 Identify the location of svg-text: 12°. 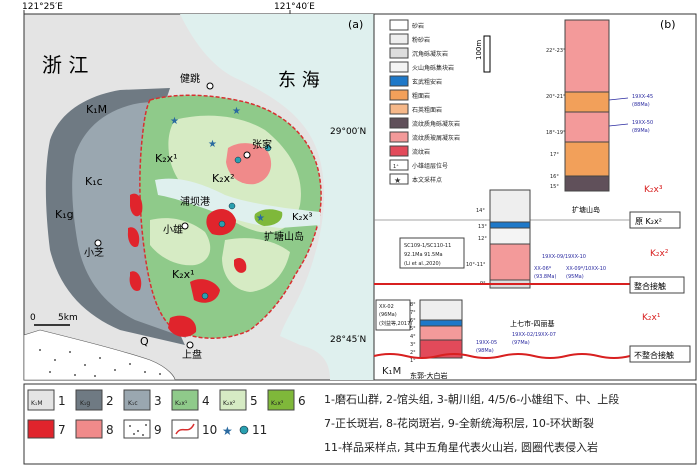
(482, 239).